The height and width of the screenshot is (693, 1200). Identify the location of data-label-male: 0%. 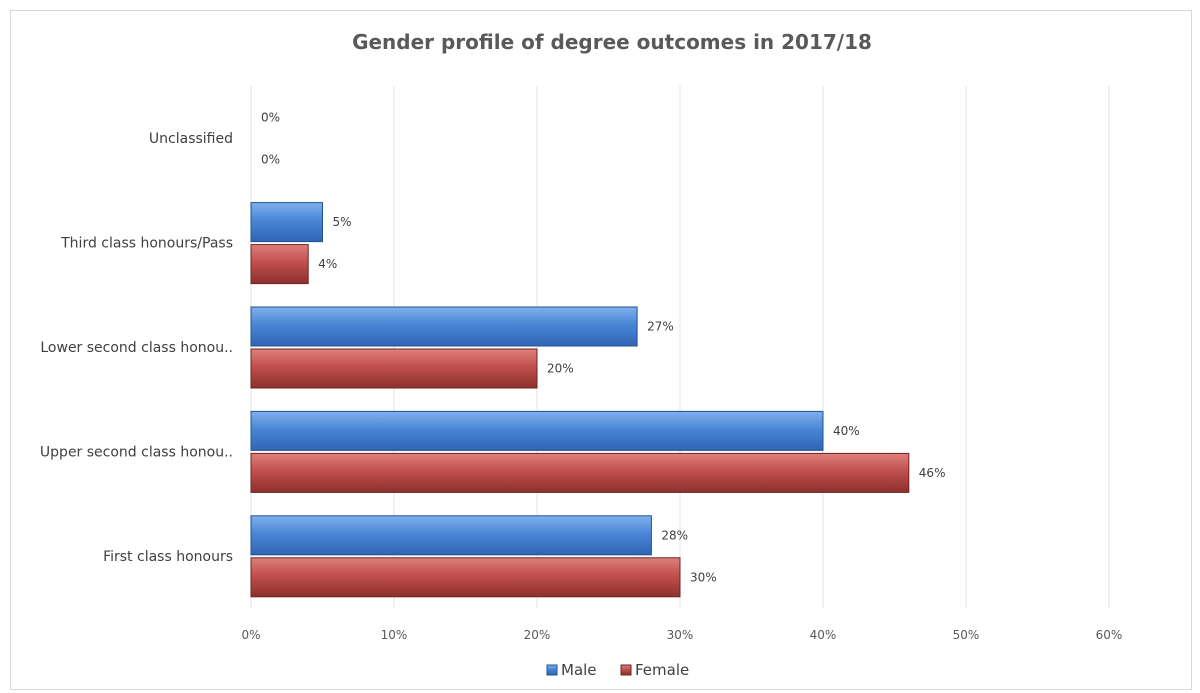
(270, 118).